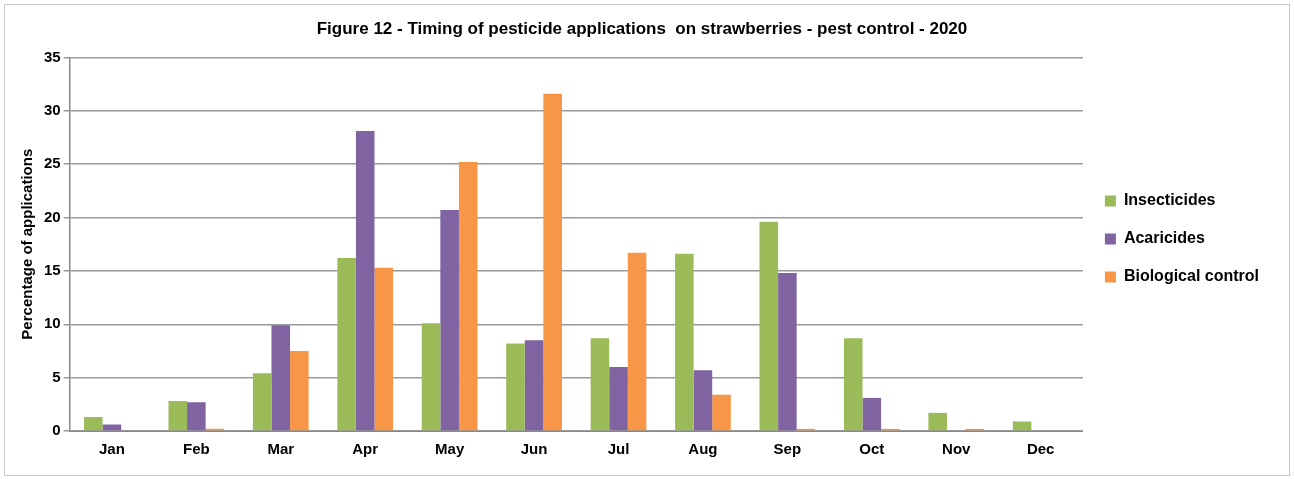 The height and width of the screenshot is (479, 1294). What do you see at coordinates (56, 376) in the screenshot?
I see `y-tick-label: 5` at bounding box center [56, 376].